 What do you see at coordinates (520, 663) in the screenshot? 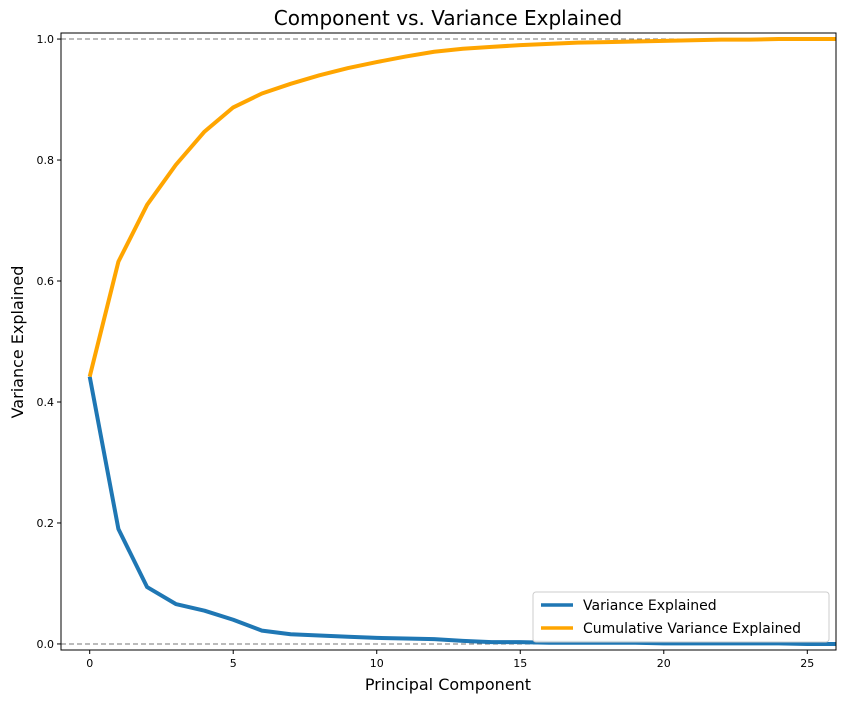
I see `x-tick-label: 15` at bounding box center [520, 663].